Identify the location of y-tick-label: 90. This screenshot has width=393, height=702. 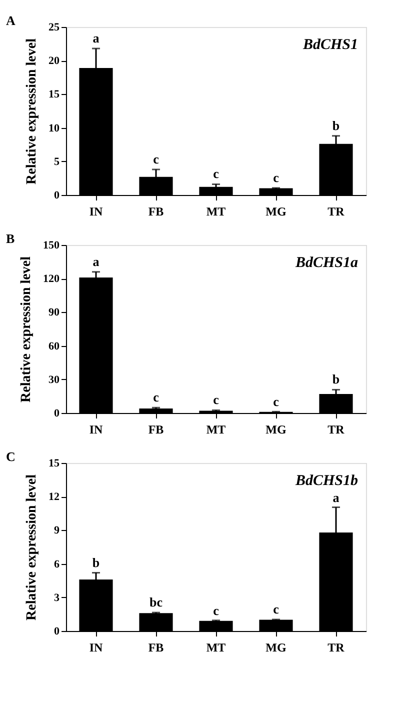
(54, 312).